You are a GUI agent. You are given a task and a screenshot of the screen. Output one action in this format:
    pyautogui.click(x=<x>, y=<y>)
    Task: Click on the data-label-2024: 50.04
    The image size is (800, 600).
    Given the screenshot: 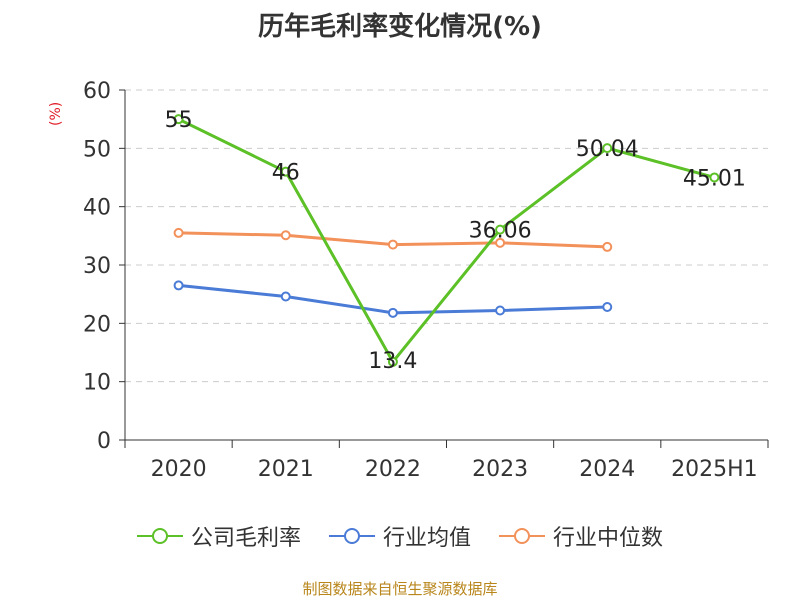 What is the action you would take?
    pyautogui.click(x=607, y=149)
    